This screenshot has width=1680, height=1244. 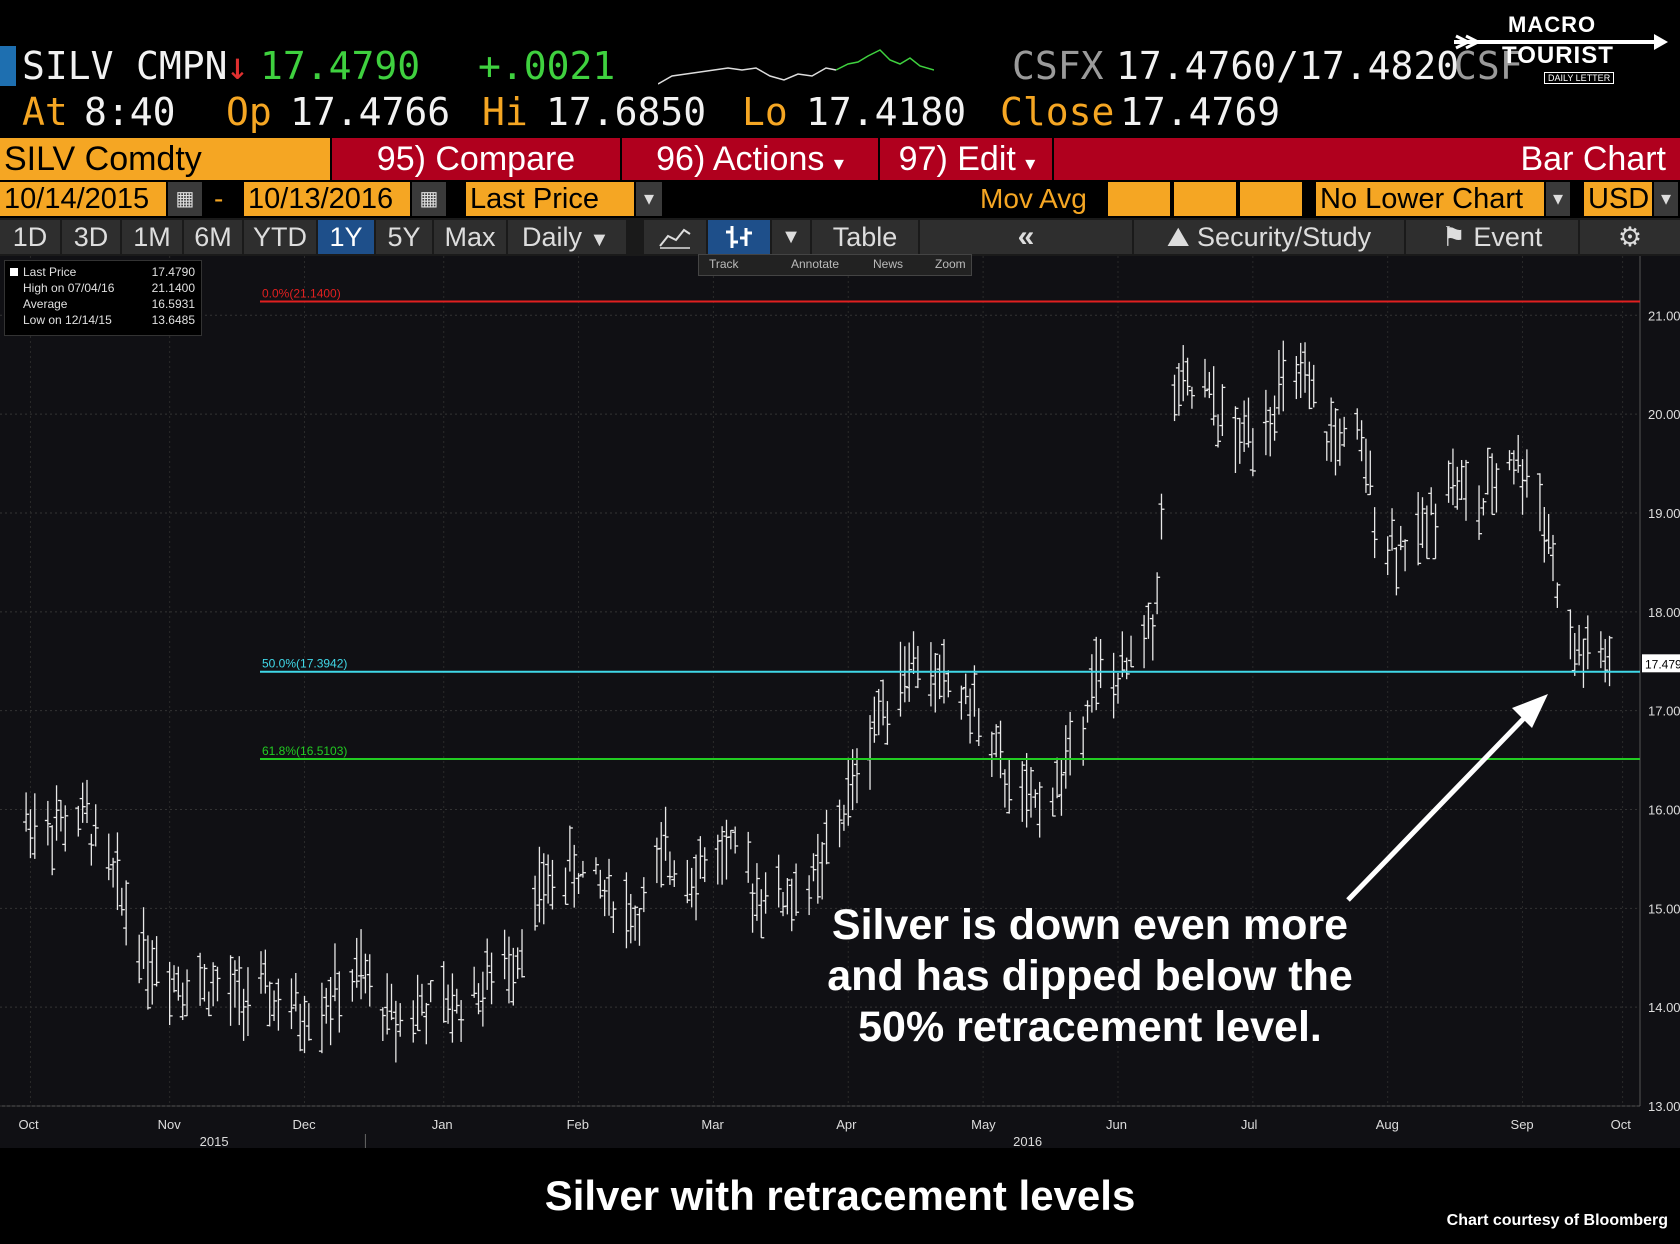 What do you see at coordinates (1033, 198) in the screenshot?
I see `mov-avg-label: Mov Avg` at bounding box center [1033, 198].